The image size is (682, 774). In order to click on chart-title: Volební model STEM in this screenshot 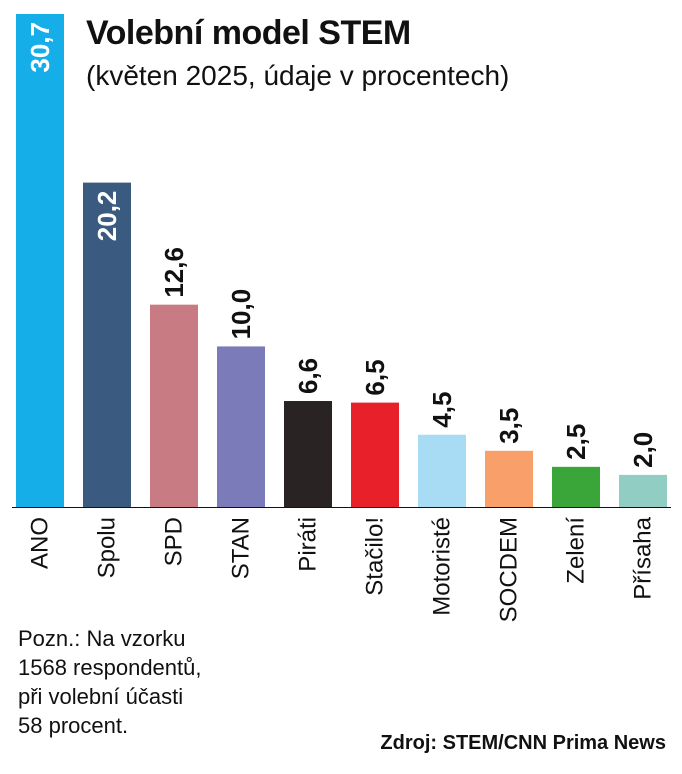, I will do `click(248, 33)`.